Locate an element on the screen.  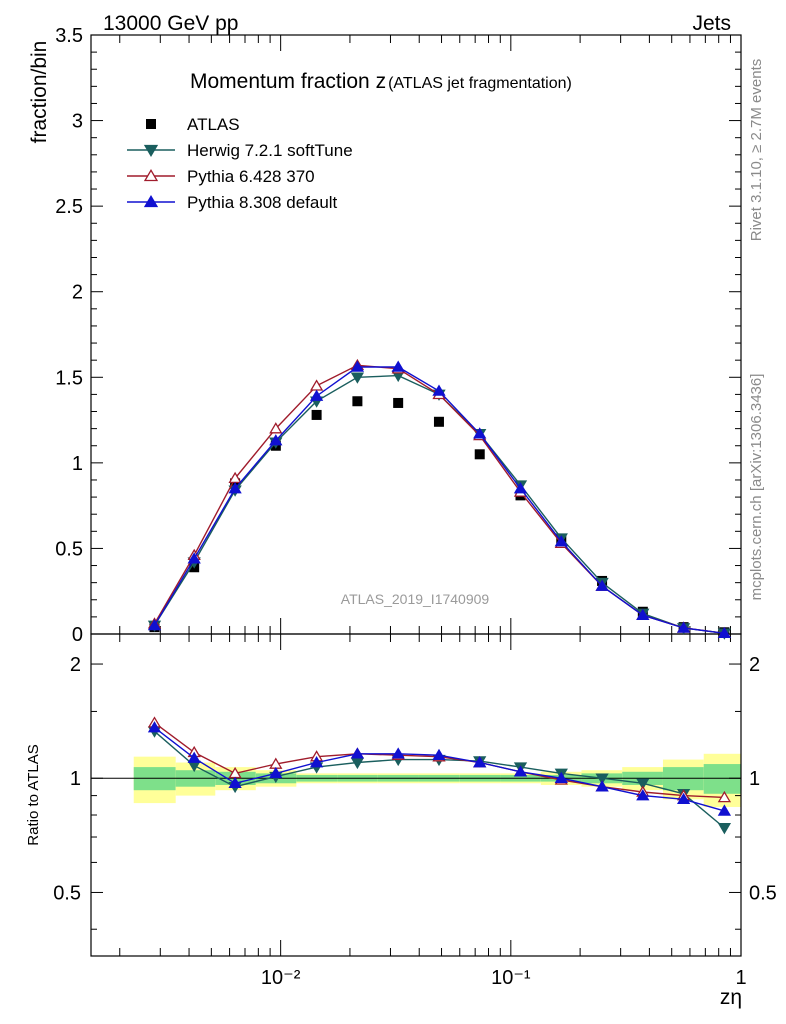
legend-entry: Pythia 8.308 default is located at coordinates (232, 202).